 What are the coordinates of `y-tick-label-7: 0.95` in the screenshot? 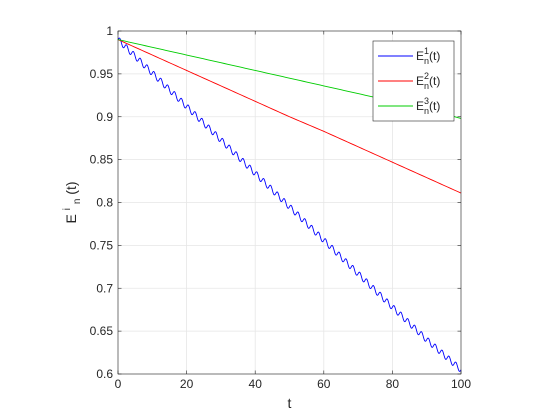 It's located at (102, 74).